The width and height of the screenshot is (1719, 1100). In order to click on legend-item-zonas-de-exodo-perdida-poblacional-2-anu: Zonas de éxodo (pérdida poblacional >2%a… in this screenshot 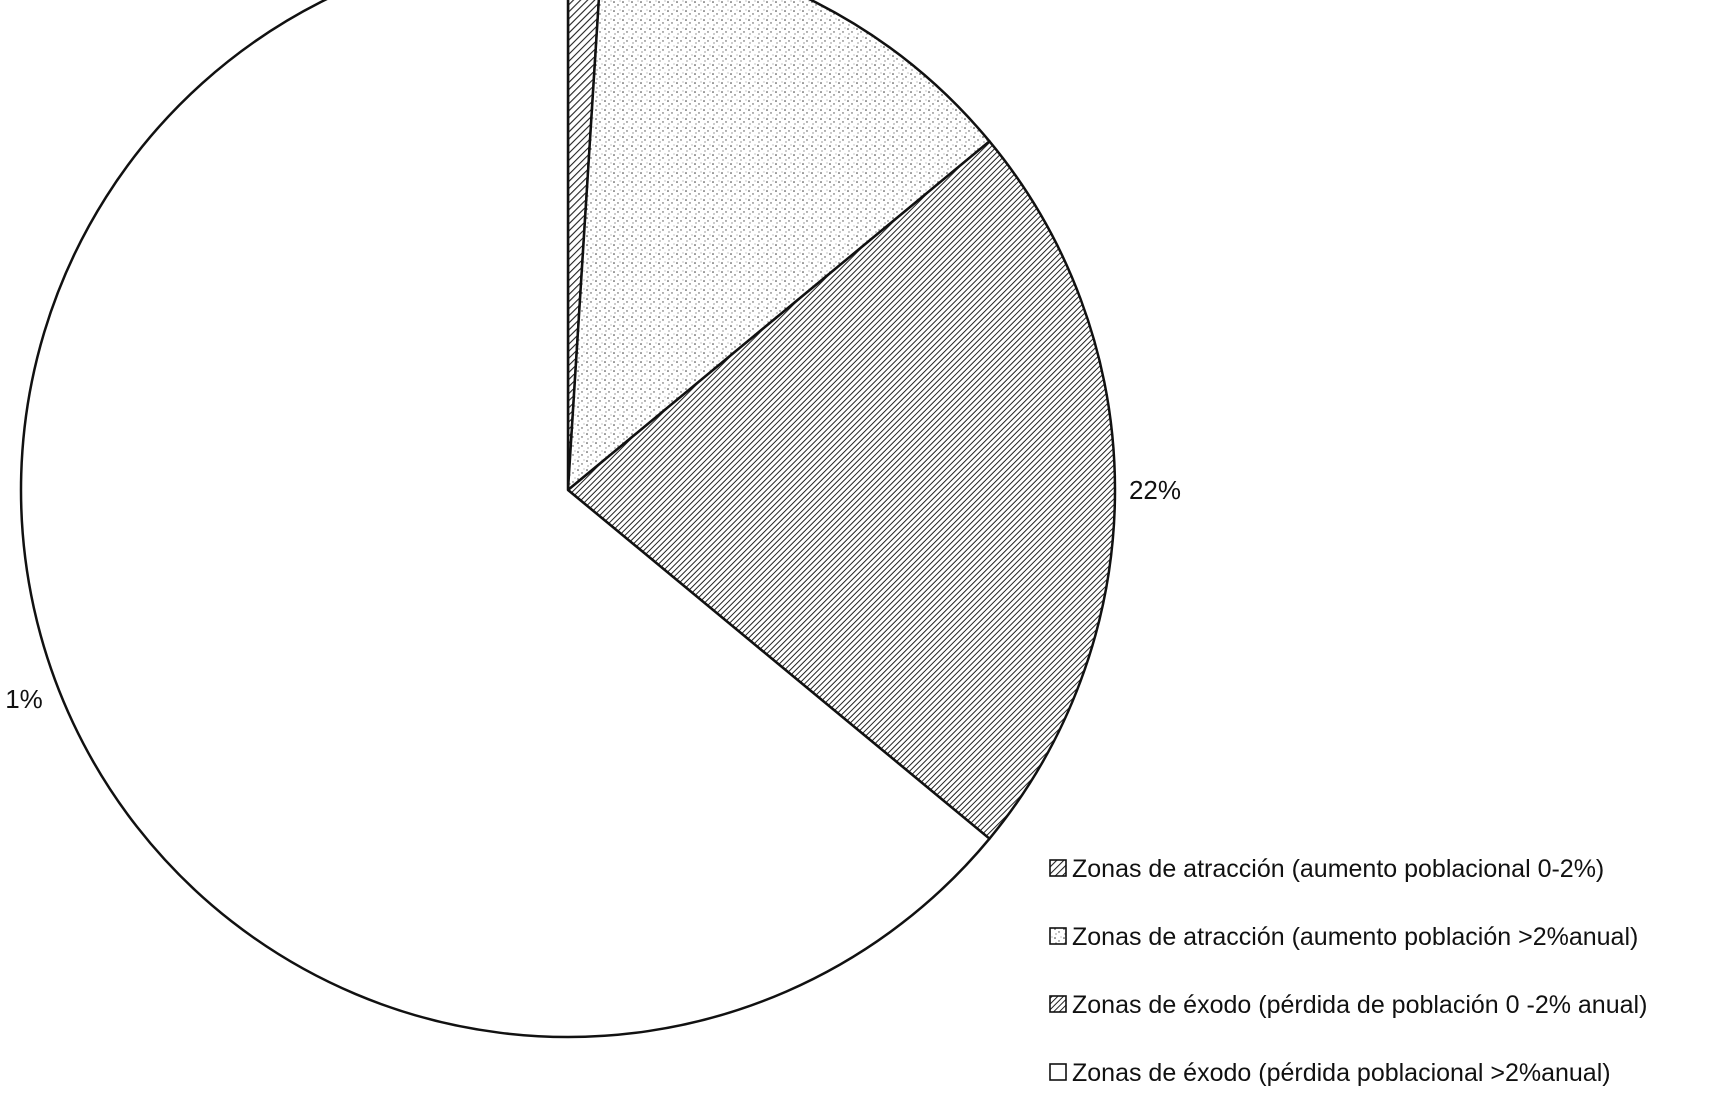, I will do `click(1330, 1073)`.